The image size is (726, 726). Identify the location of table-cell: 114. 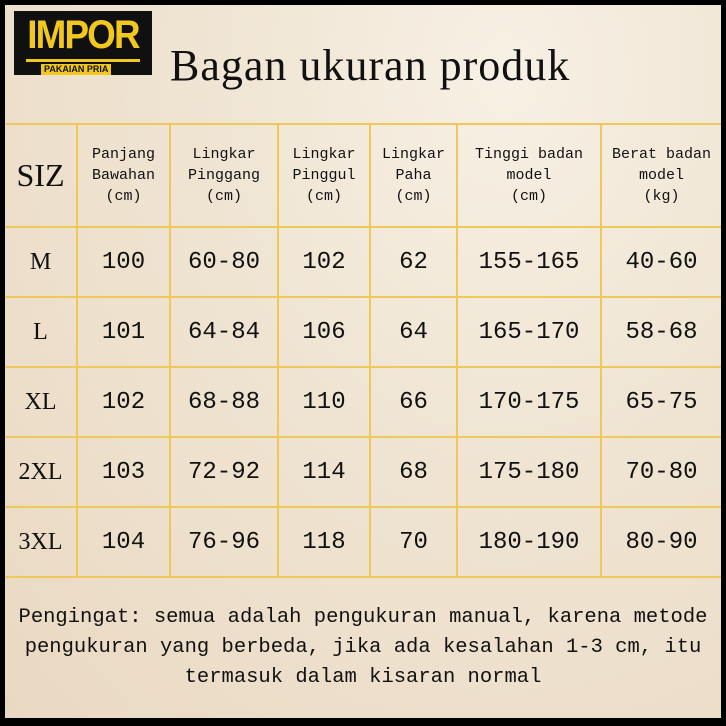
(324, 472).